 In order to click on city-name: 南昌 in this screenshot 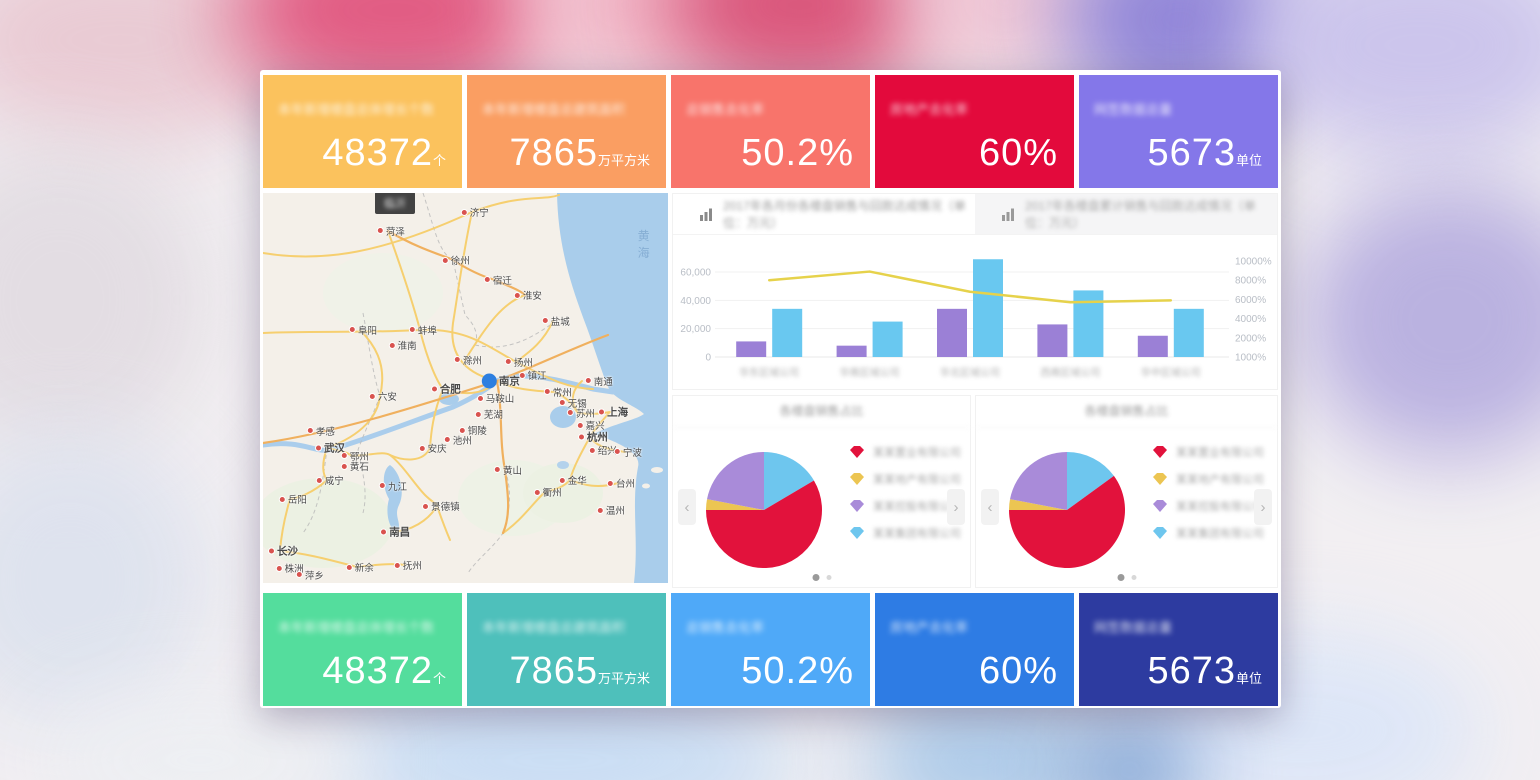, I will do `click(400, 532)`.